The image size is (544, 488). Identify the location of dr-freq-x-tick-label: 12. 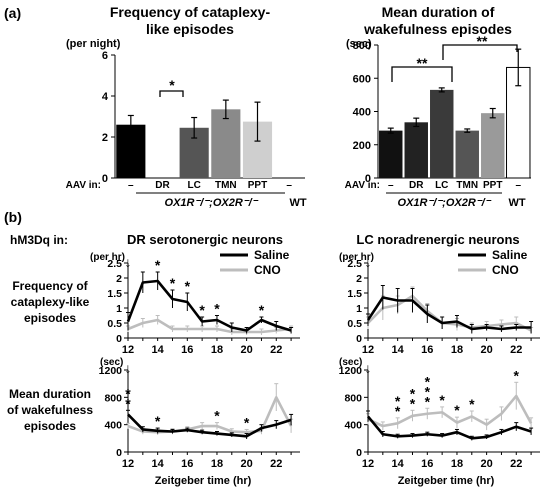
(128, 350).